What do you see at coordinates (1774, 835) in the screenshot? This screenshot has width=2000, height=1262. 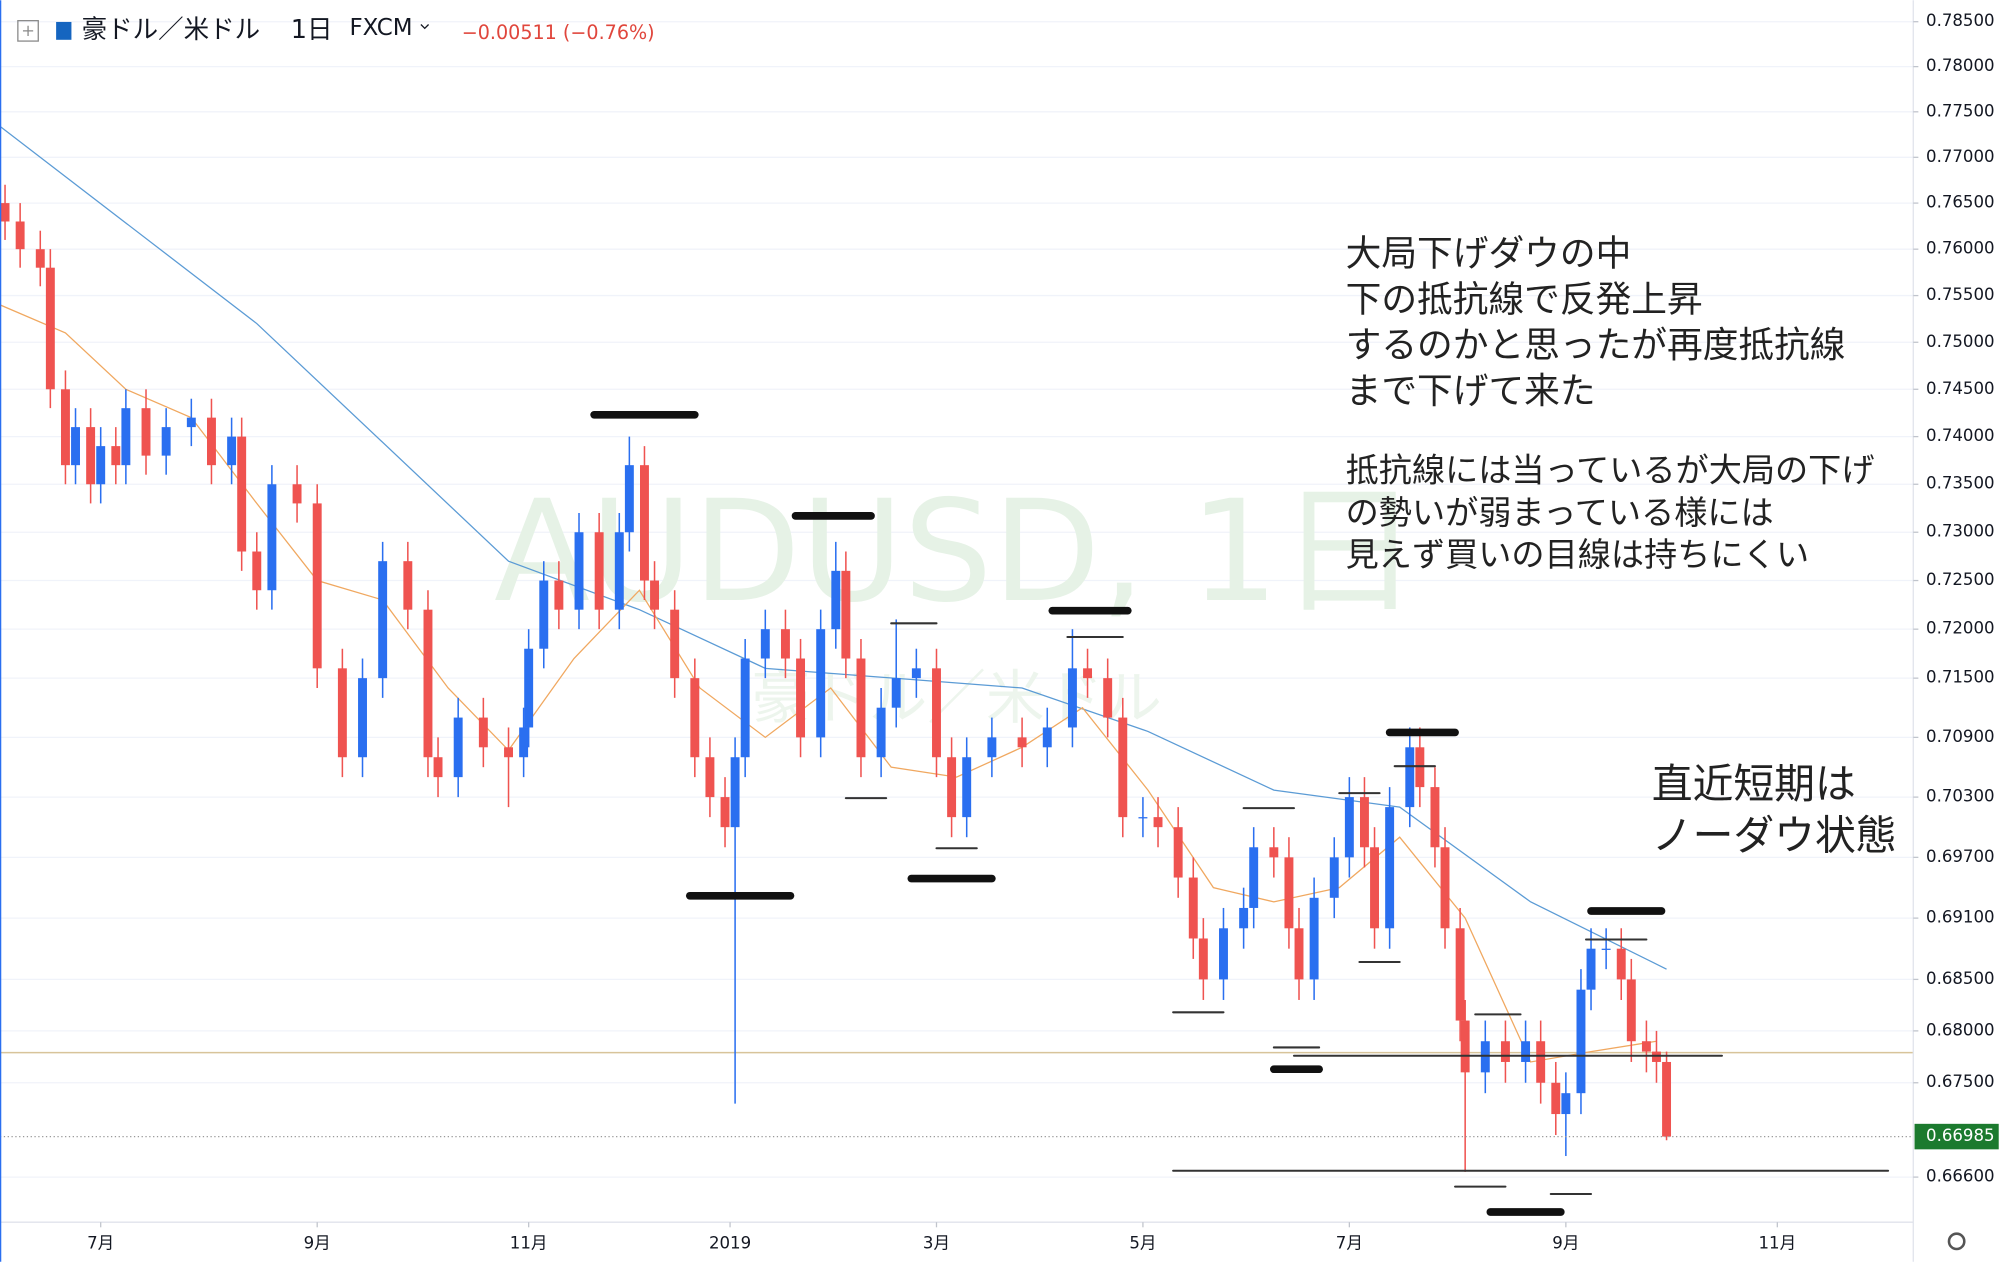 I see `annotation: ノーダウ状態` at bounding box center [1774, 835].